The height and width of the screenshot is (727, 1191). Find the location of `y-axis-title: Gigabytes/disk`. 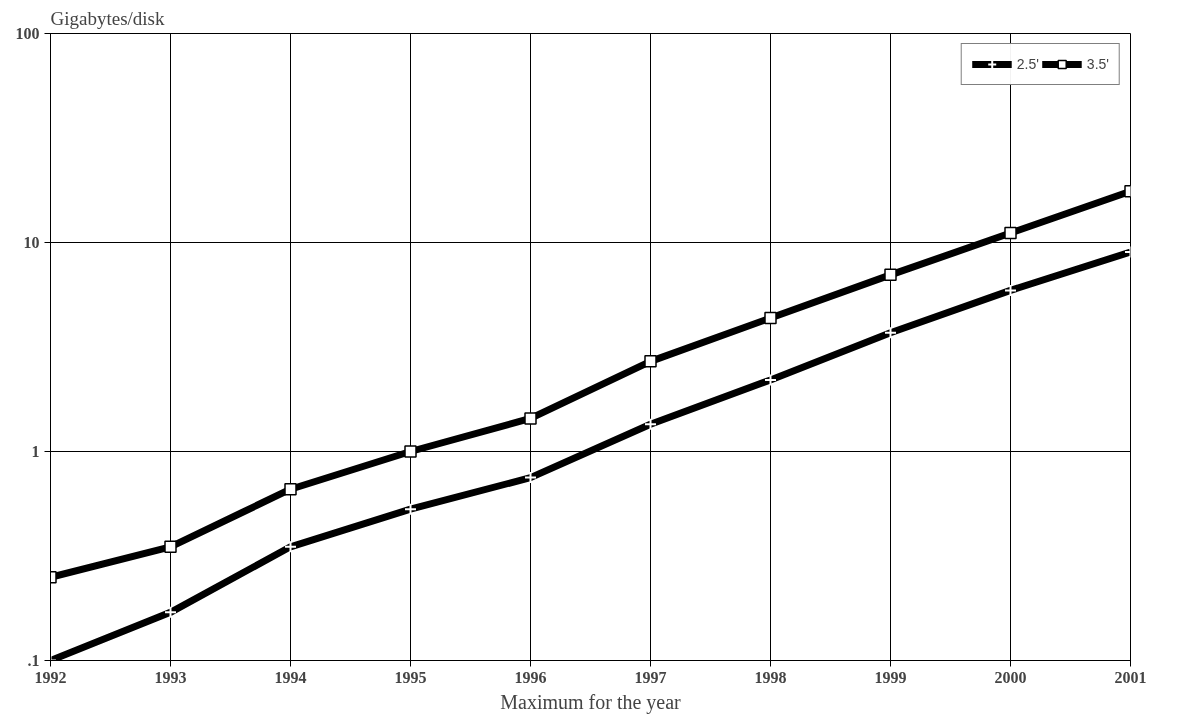

y-axis-title: Gigabytes/disk is located at coordinates (107, 18).